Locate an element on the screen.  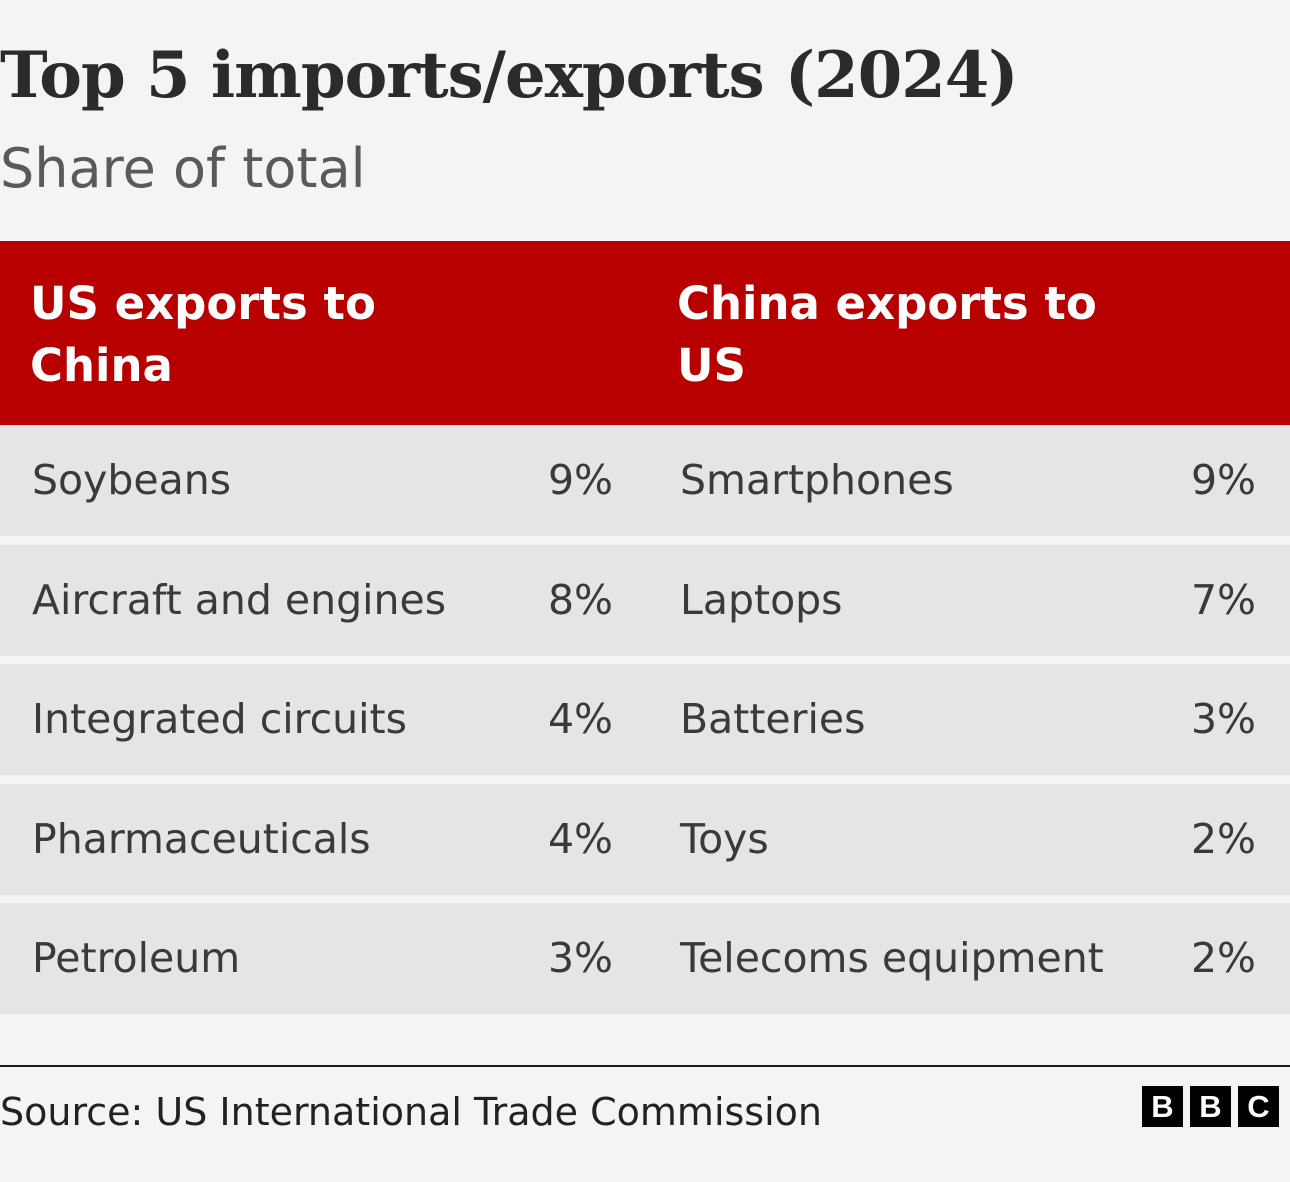
chart-title: Top 5 imports/exports (2024) is located at coordinates (509, 75).